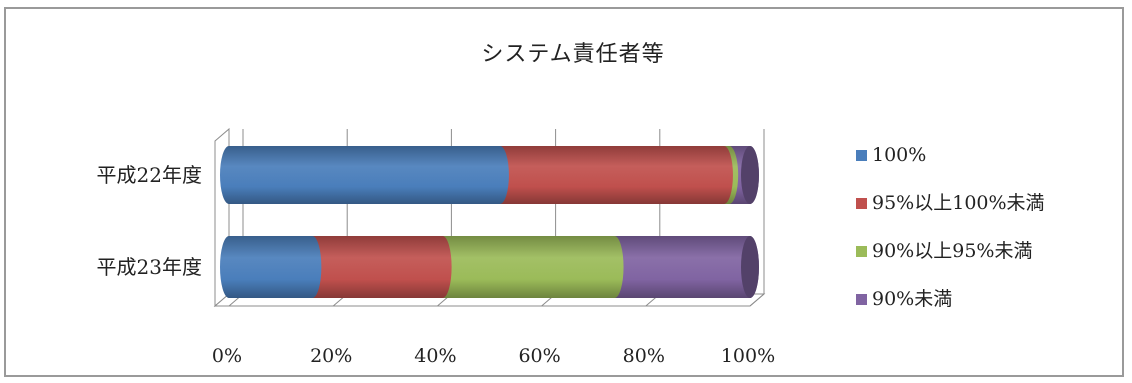 The image size is (1132, 383). I want to click on x-tick-label: 40%, so click(435, 356).